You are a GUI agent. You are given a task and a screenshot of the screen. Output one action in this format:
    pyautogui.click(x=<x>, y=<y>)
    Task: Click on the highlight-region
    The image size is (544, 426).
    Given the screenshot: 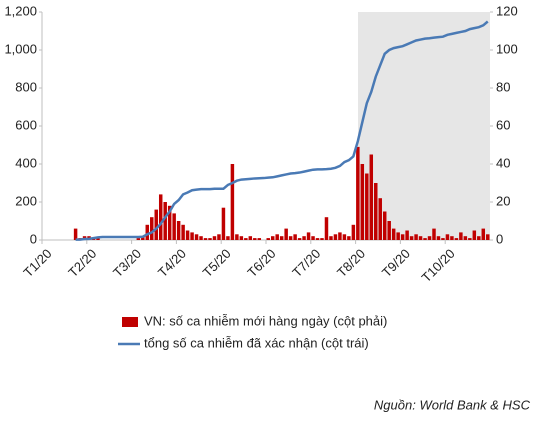 What is the action you would take?
    pyautogui.click(x=424, y=126)
    